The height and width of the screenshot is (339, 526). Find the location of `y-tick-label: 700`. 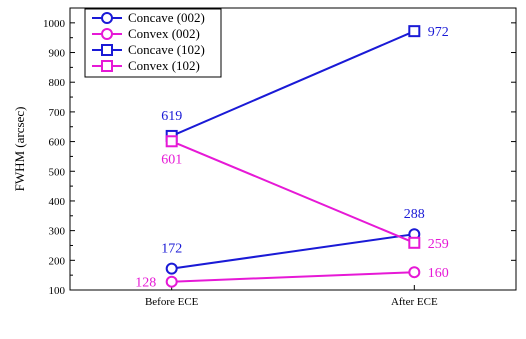

y-tick-label: 700 is located at coordinates (57, 113).